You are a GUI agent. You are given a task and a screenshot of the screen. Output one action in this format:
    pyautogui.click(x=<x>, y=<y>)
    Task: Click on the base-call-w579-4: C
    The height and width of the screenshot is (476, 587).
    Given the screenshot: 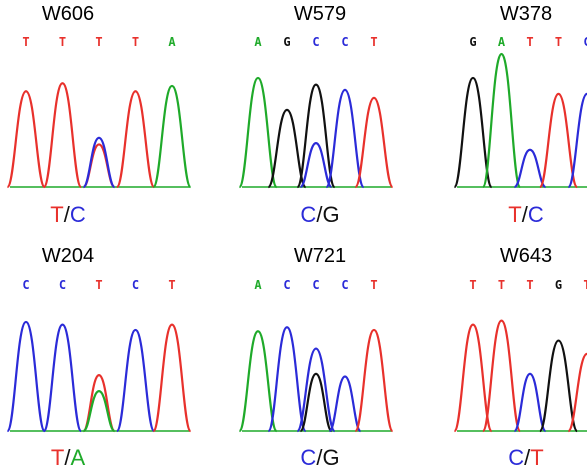 What is the action you would take?
    pyautogui.click(x=344, y=42)
    